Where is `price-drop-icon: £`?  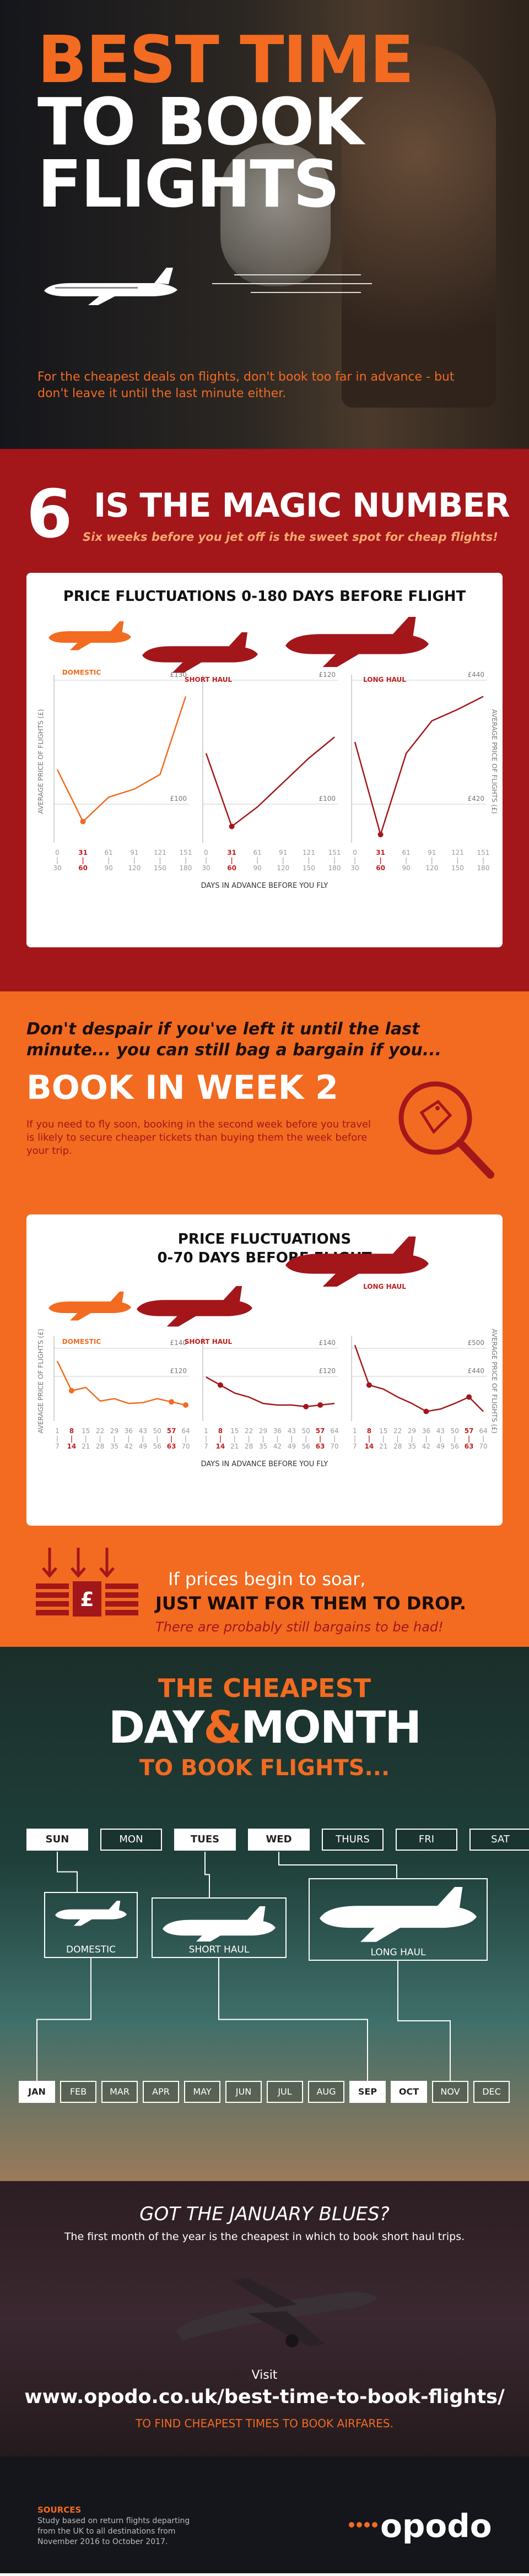 price-drop-icon: £ is located at coordinates (87, 1582).